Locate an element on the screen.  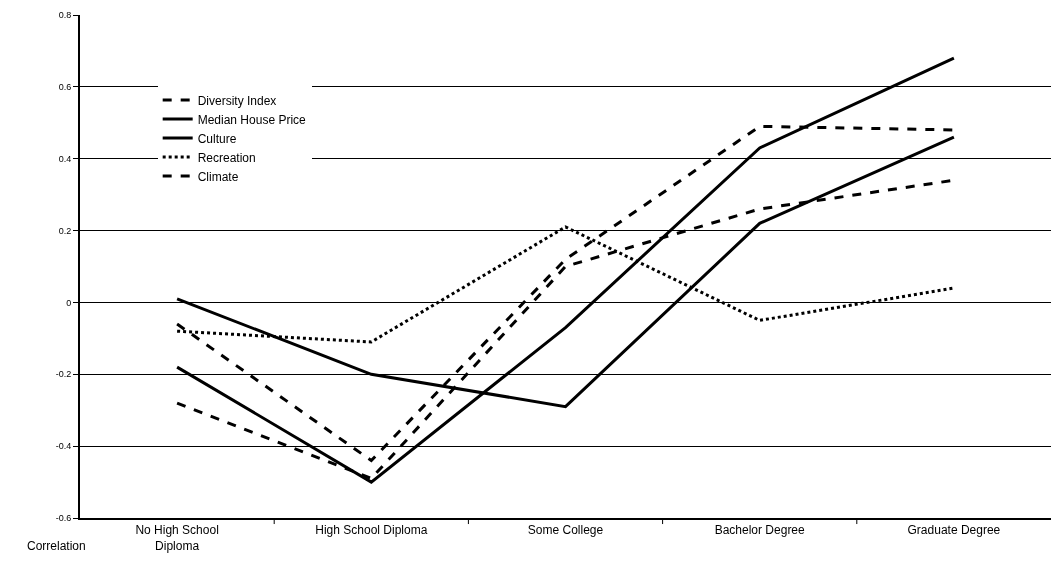
legend-label: Median House Price is located at coordinates (252, 119).